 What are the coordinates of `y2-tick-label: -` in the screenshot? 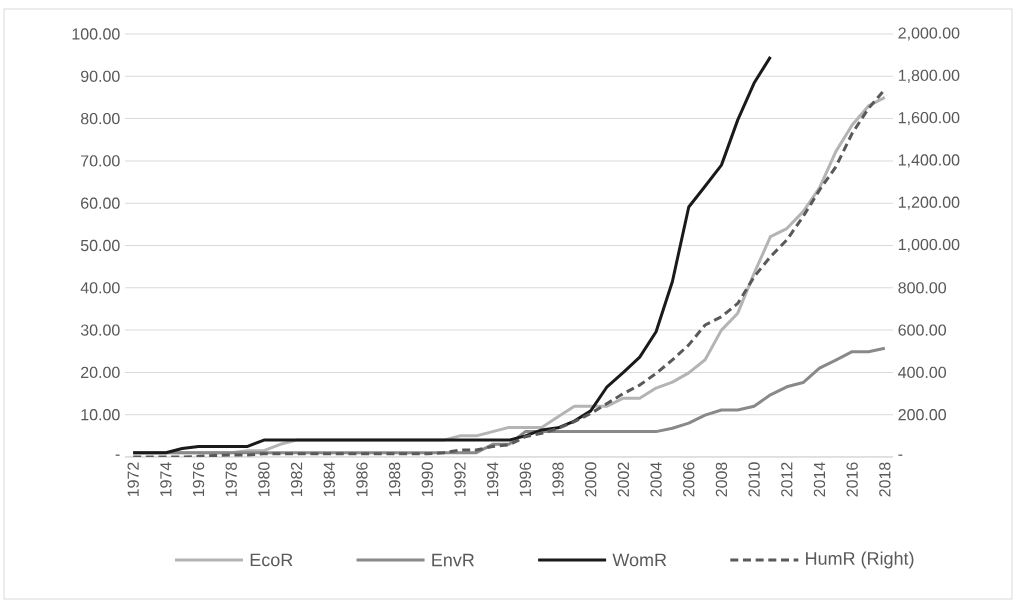 It's located at (900, 455).